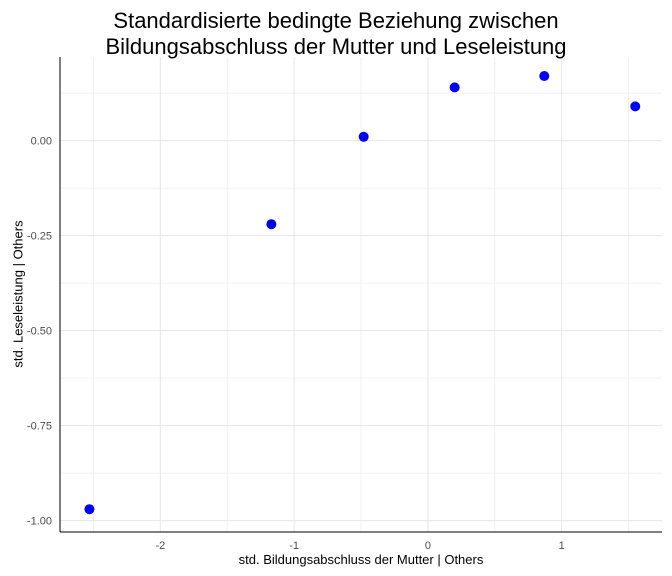 Image resolution: width=672 pixels, height=576 pixels. What do you see at coordinates (294, 546) in the screenshot?
I see `x-tick-label: -1` at bounding box center [294, 546].